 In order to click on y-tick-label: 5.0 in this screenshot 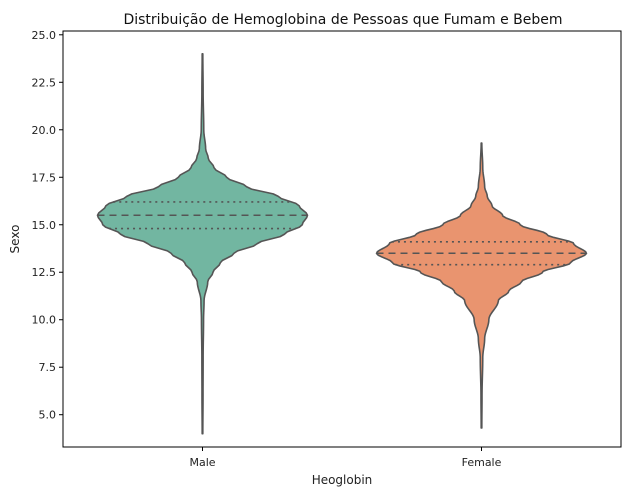, I will do `click(48, 415)`.